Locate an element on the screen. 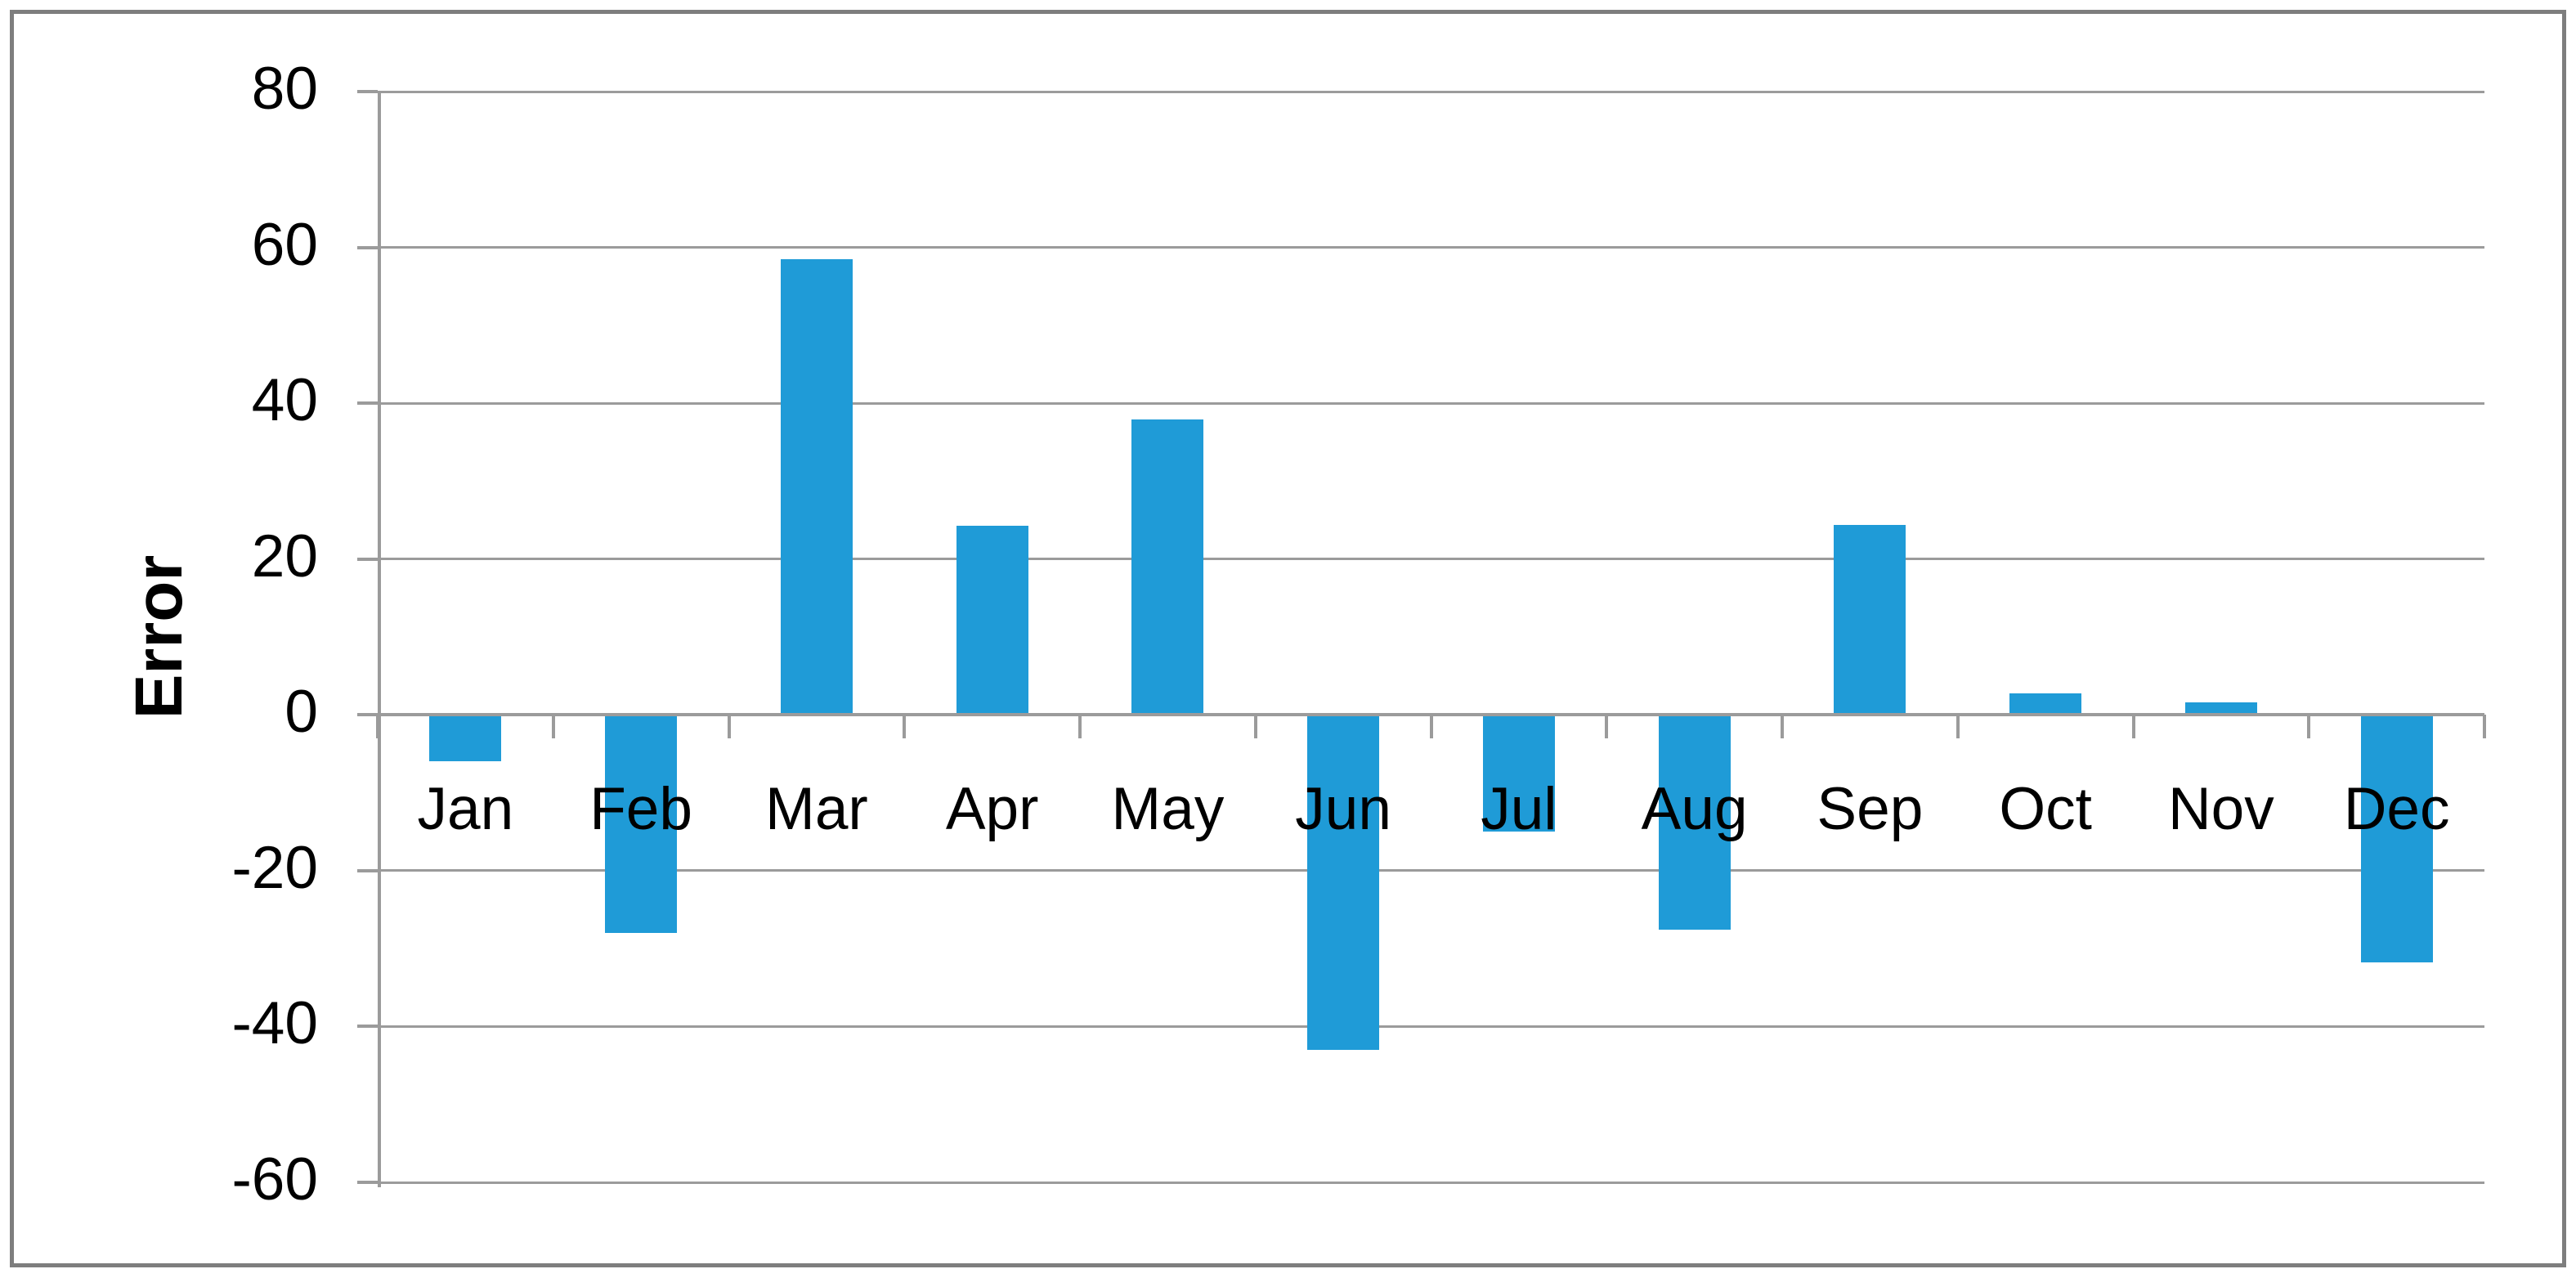 Image resolution: width=2576 pixels, height=1278 pixels. bar-jan is located at coordinates (465, 739).